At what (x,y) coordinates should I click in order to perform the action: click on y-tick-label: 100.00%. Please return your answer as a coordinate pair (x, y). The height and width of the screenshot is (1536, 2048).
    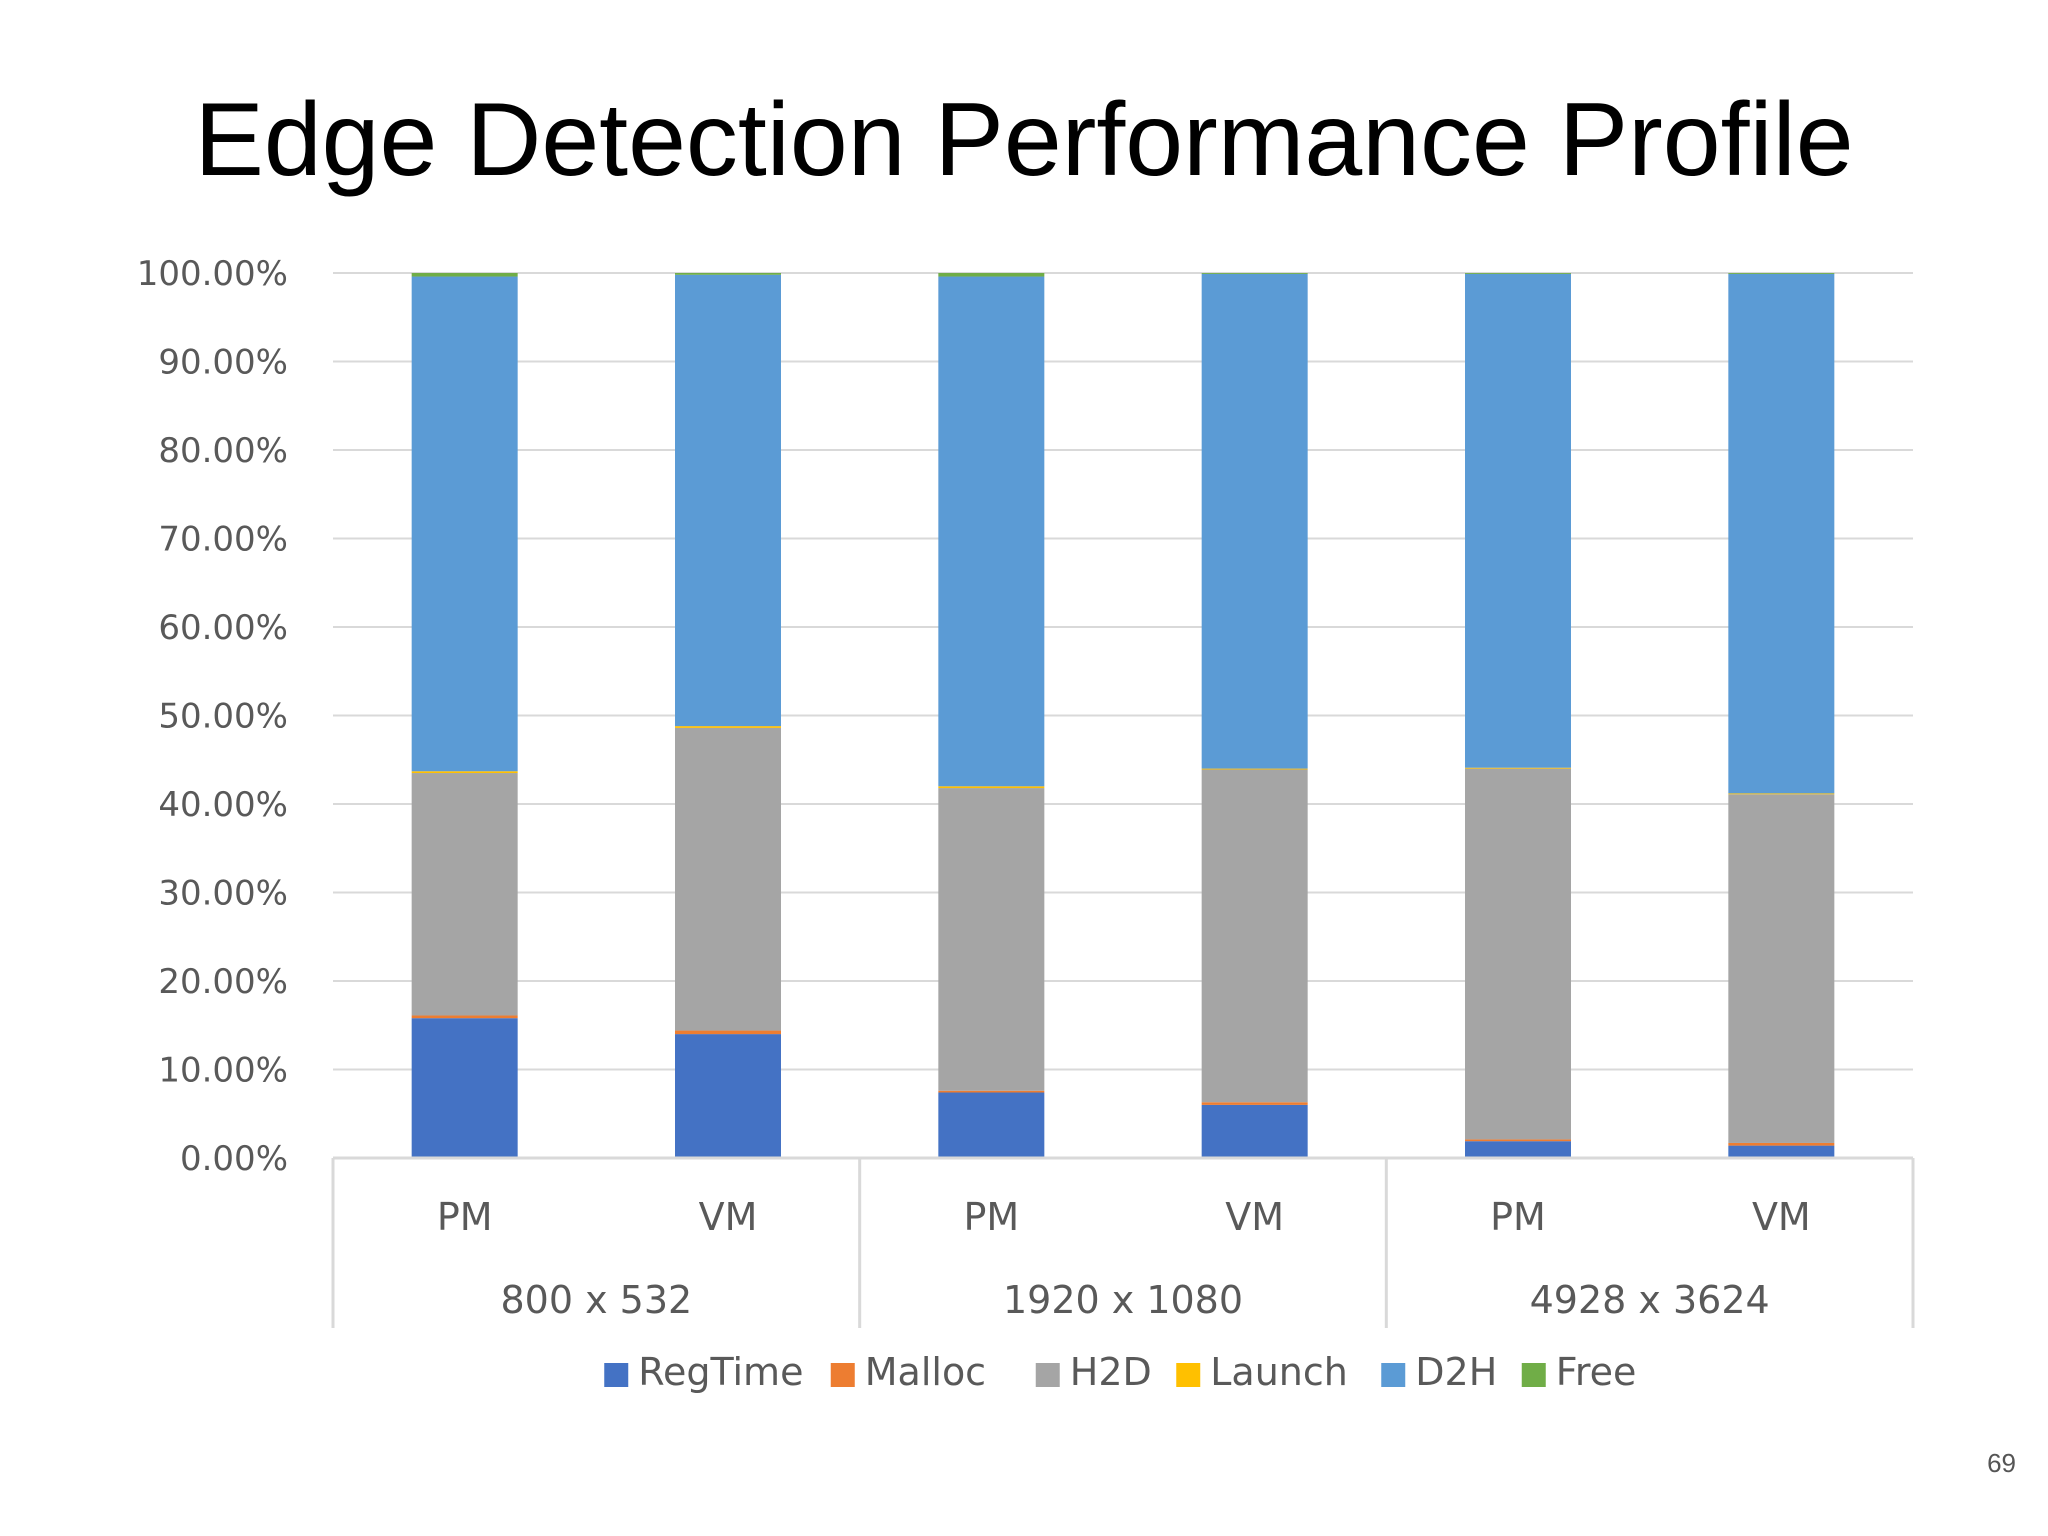
    Looking at the image, I should click on (212, 274).